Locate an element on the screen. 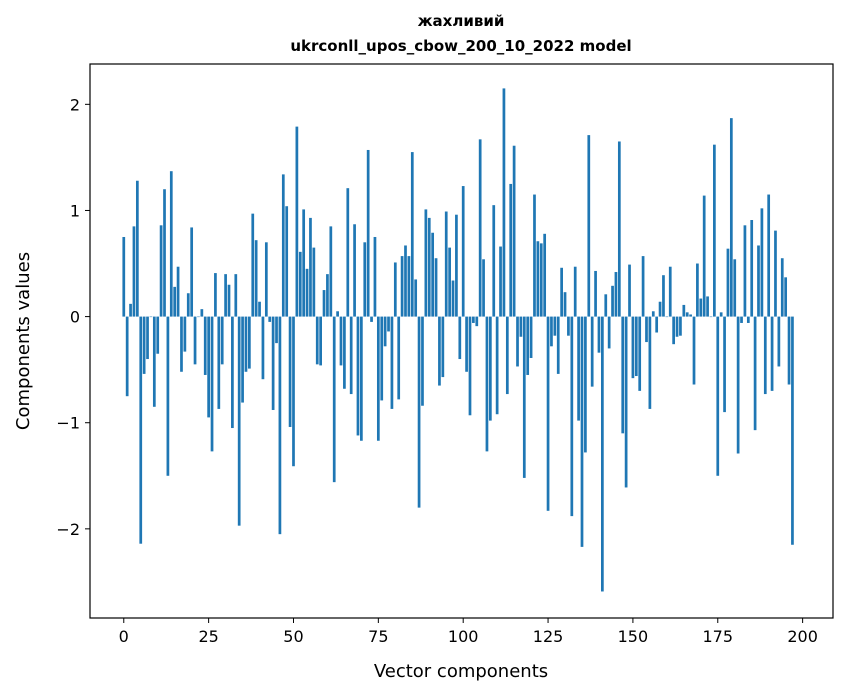 The image size is (847, 696). x-axis-label: Vector components is located at coordinates (461, 671).